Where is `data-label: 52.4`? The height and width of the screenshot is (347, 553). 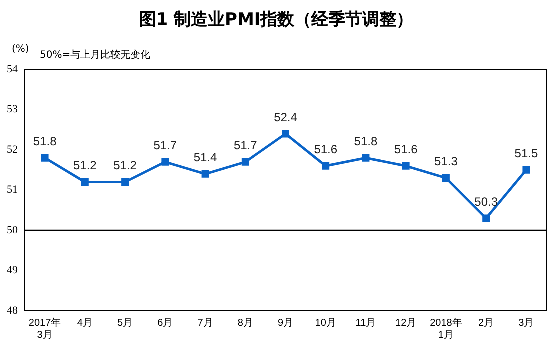
data-label: 52.4 is located at coordinates (286, 117).